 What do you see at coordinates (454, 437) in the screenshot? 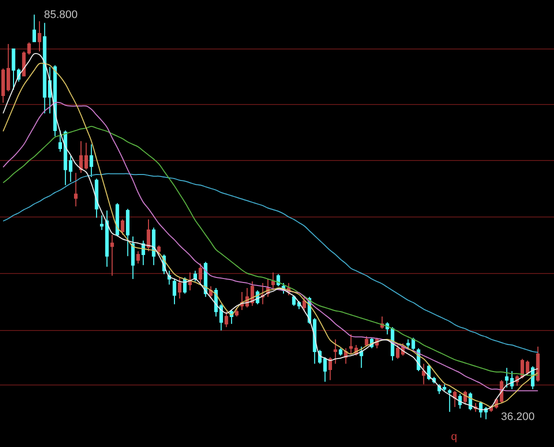
I see `annotation: q` at bounding box center [454, 437].